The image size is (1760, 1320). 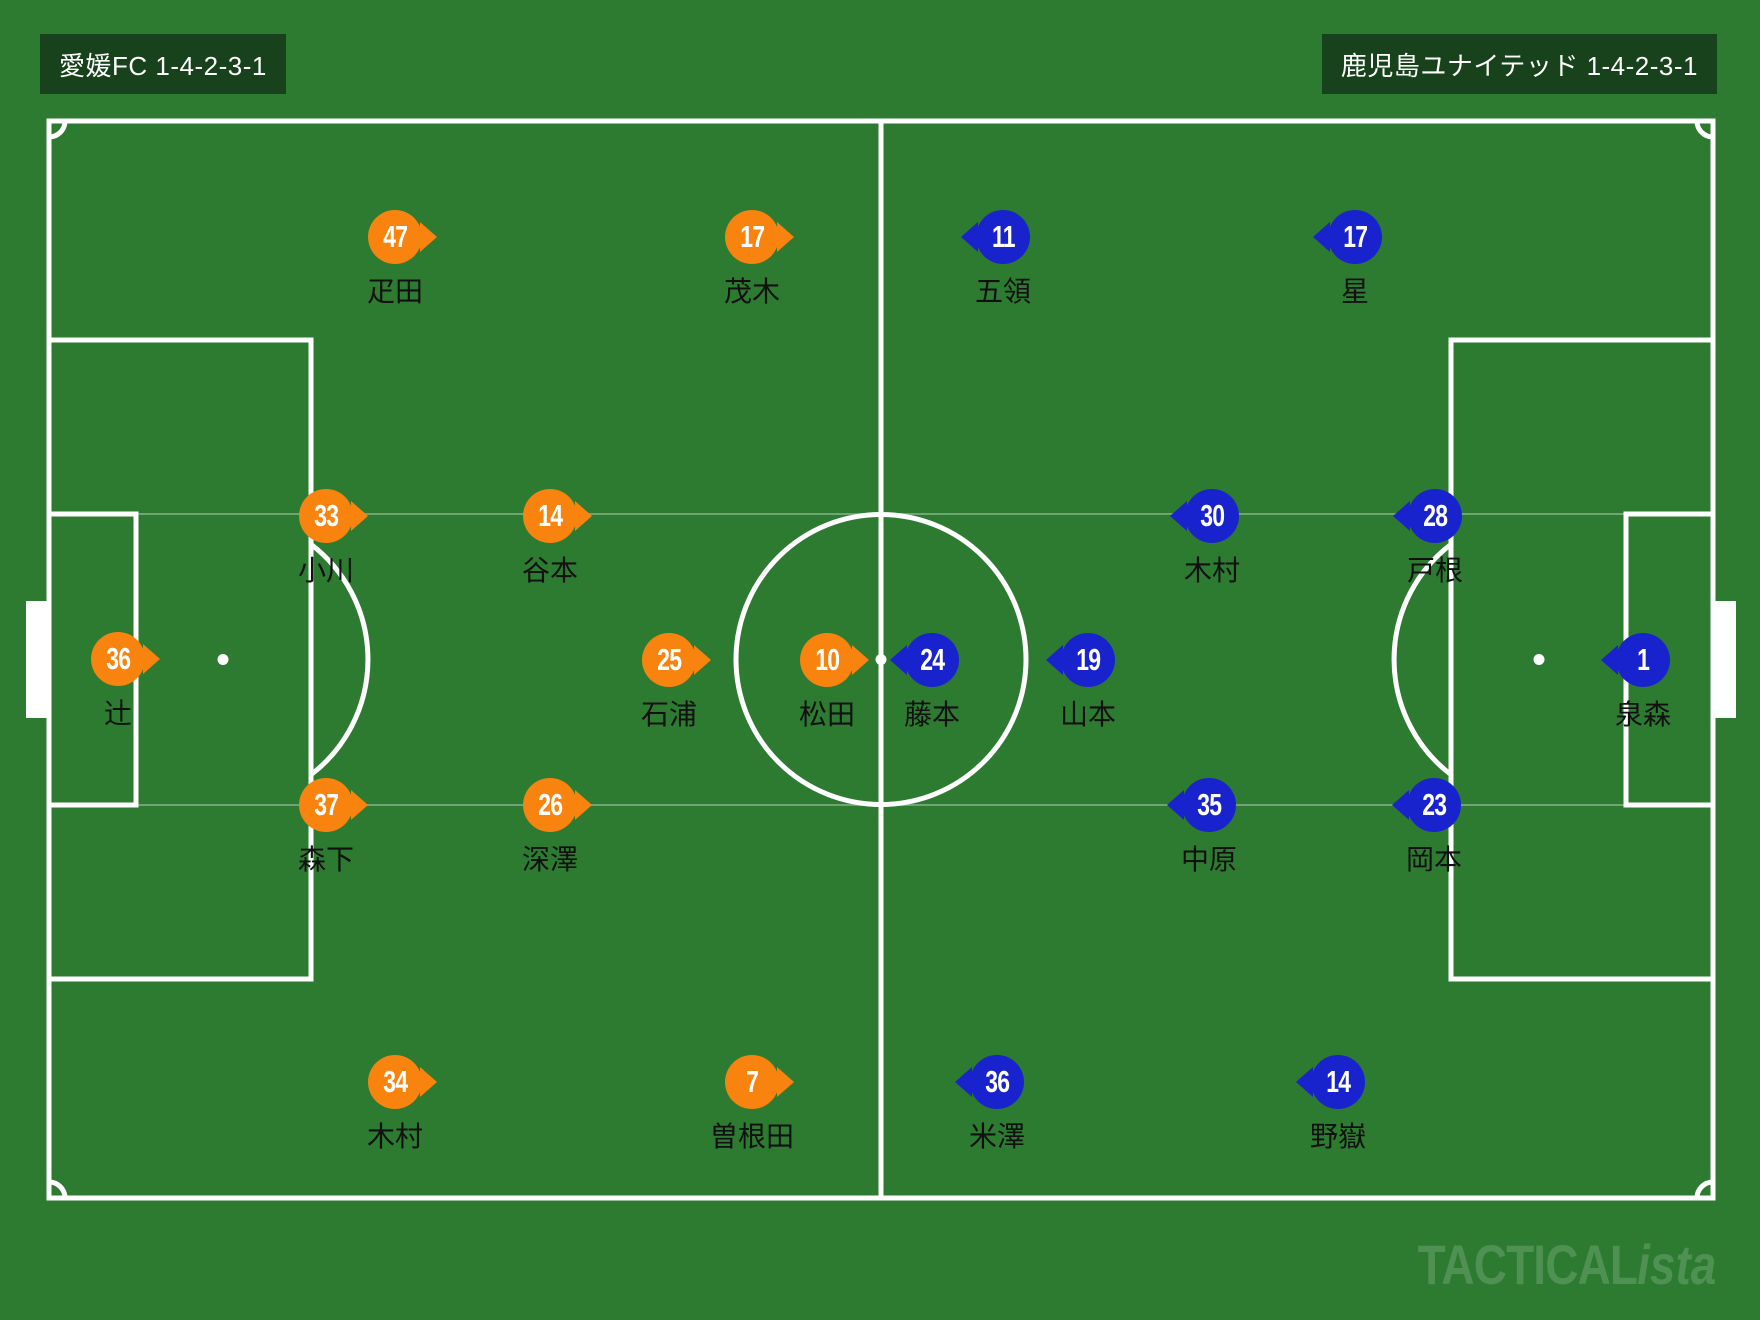 What do you see at coordinates (1212, 515) in the screenshot?
I see `player-number: 30` at bounding box center [1212, 515].